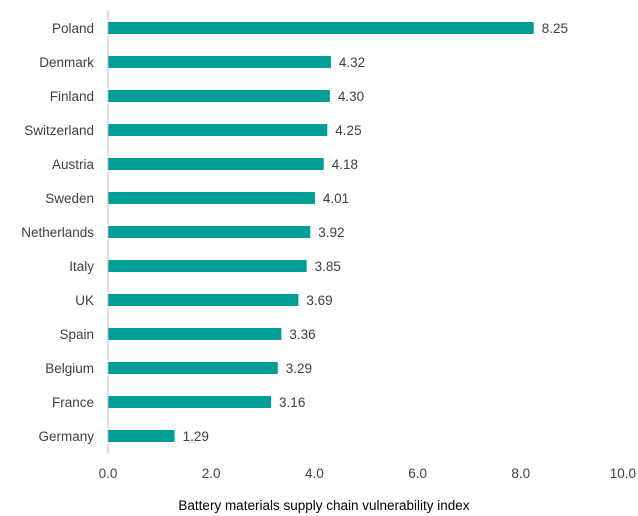  I want to click on bar-switzerland, so click(218, 130).